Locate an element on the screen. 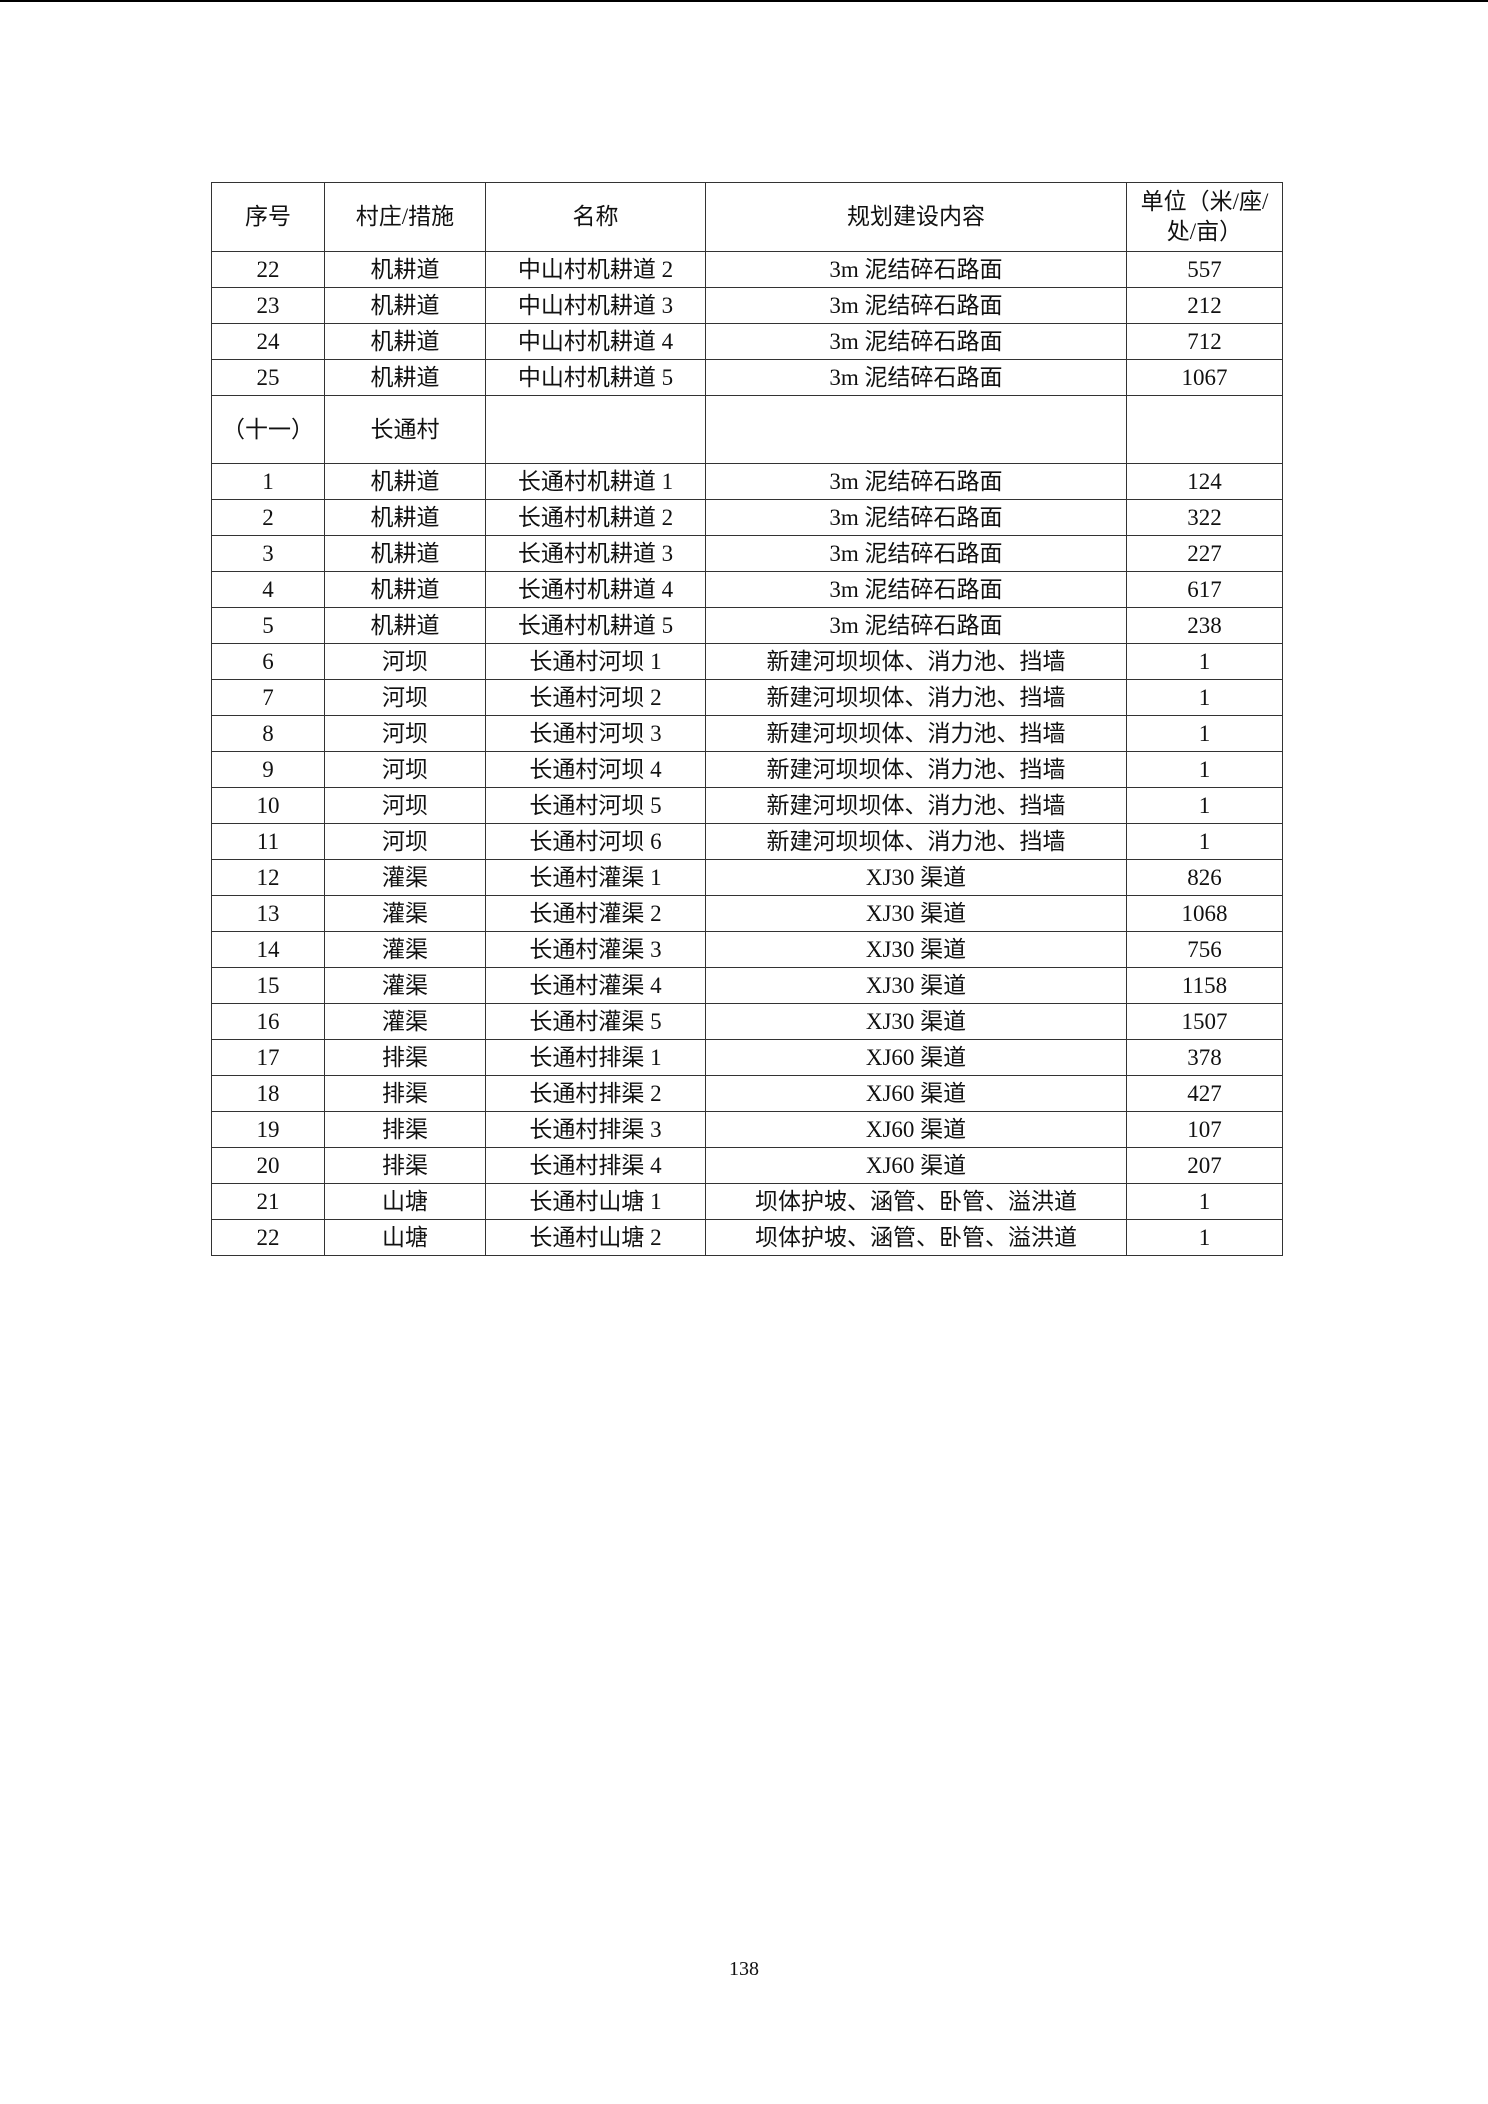 The height and width of the screenshot is (2104, 1488). cell-index: 1 is located at coordinates (268, 481).